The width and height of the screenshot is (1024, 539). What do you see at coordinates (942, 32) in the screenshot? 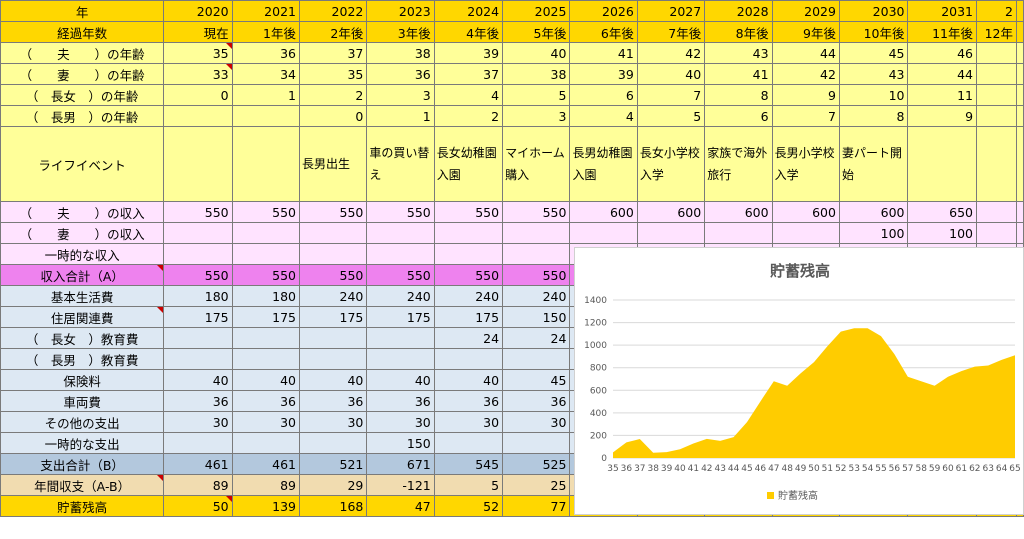
I see `elapsed-row-cell: 11年後` at bounding box center [942, 32].